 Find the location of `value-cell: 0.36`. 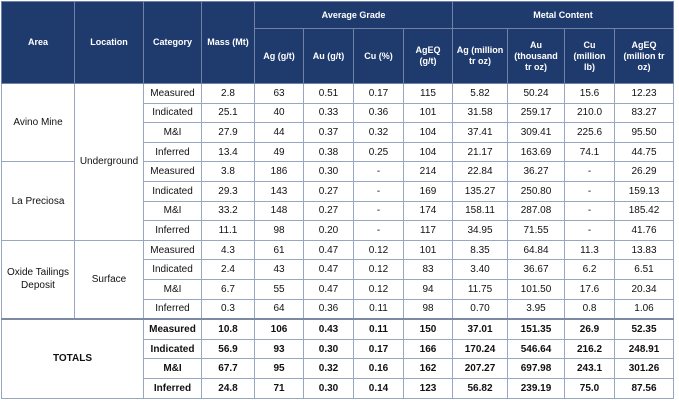

value-cell: 0.36 is located at coordinates (378, 113).